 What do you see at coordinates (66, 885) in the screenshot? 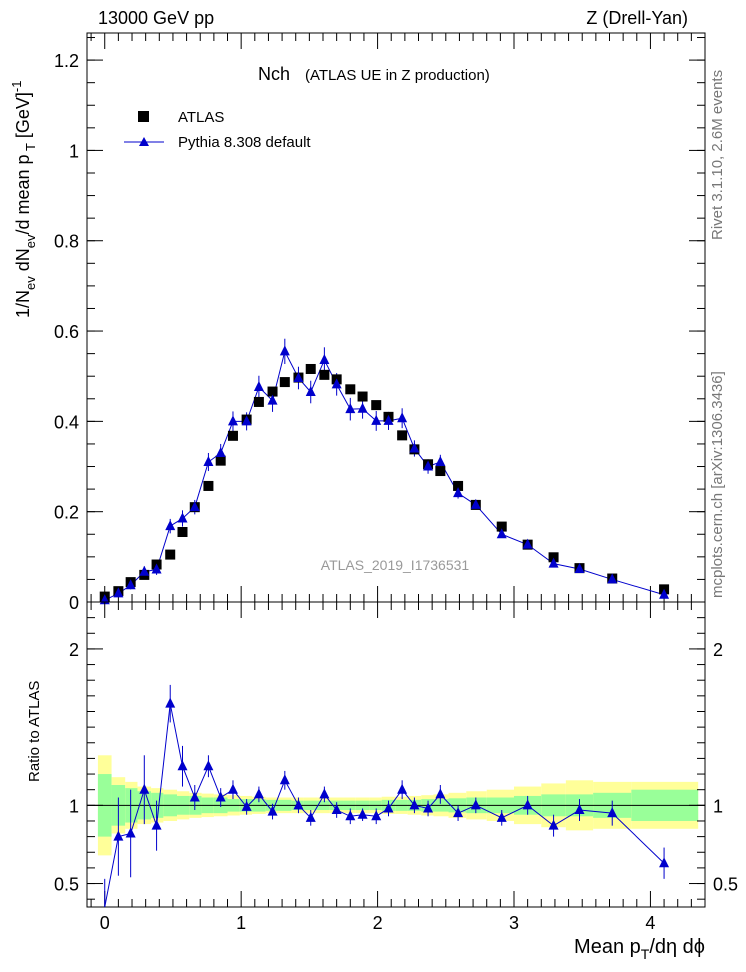
I see `ratio-y-tick-label: 0.5` at bounding box center [66, 885].